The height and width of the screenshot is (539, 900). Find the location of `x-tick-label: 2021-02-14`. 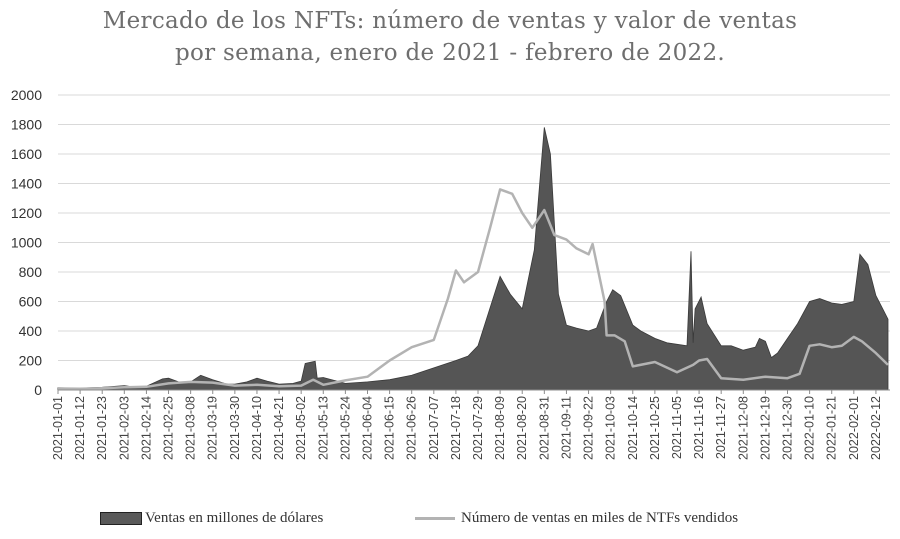

x-tick-label: 2021-02-14 is located at coordinates (146, 428).